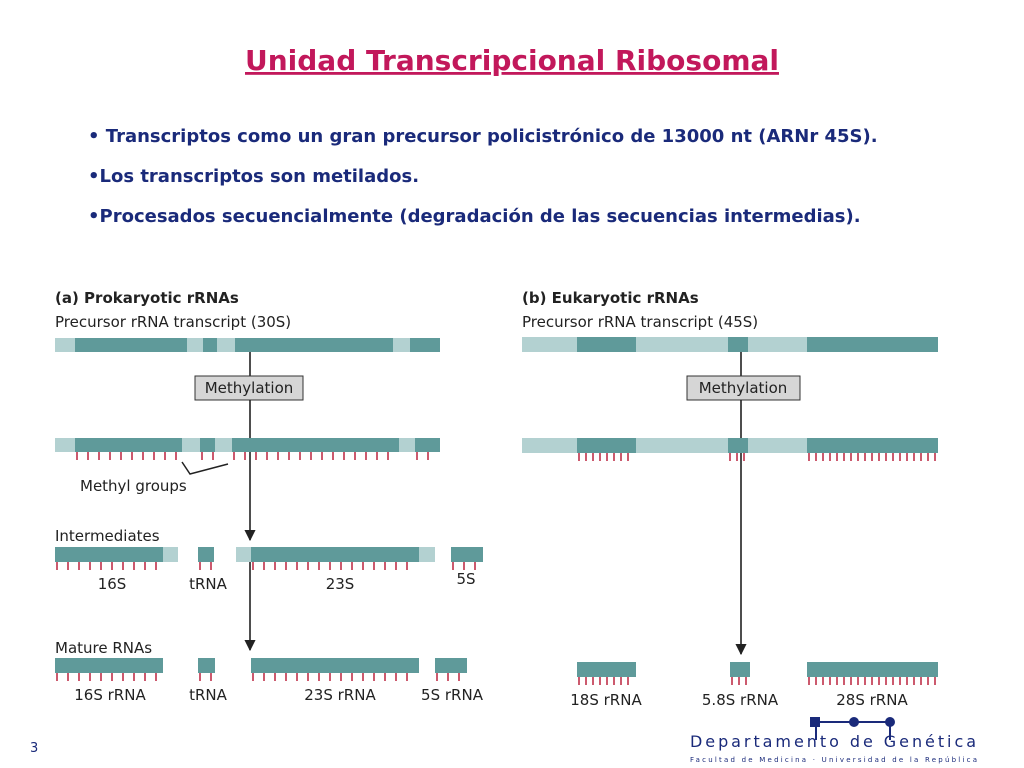 The height and width of the screenshot is (768, 1024). I want to click on label: 23S rRNA, so click(340, 695).